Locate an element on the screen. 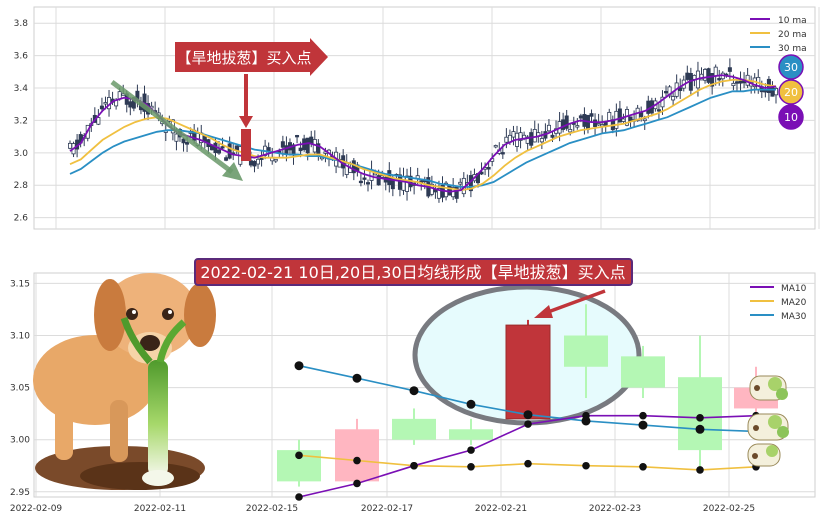 The height and width of the screenshot is (524, 822). banner-label: 【旱地拔葱】买入点 is located at coordinates (243, 58).